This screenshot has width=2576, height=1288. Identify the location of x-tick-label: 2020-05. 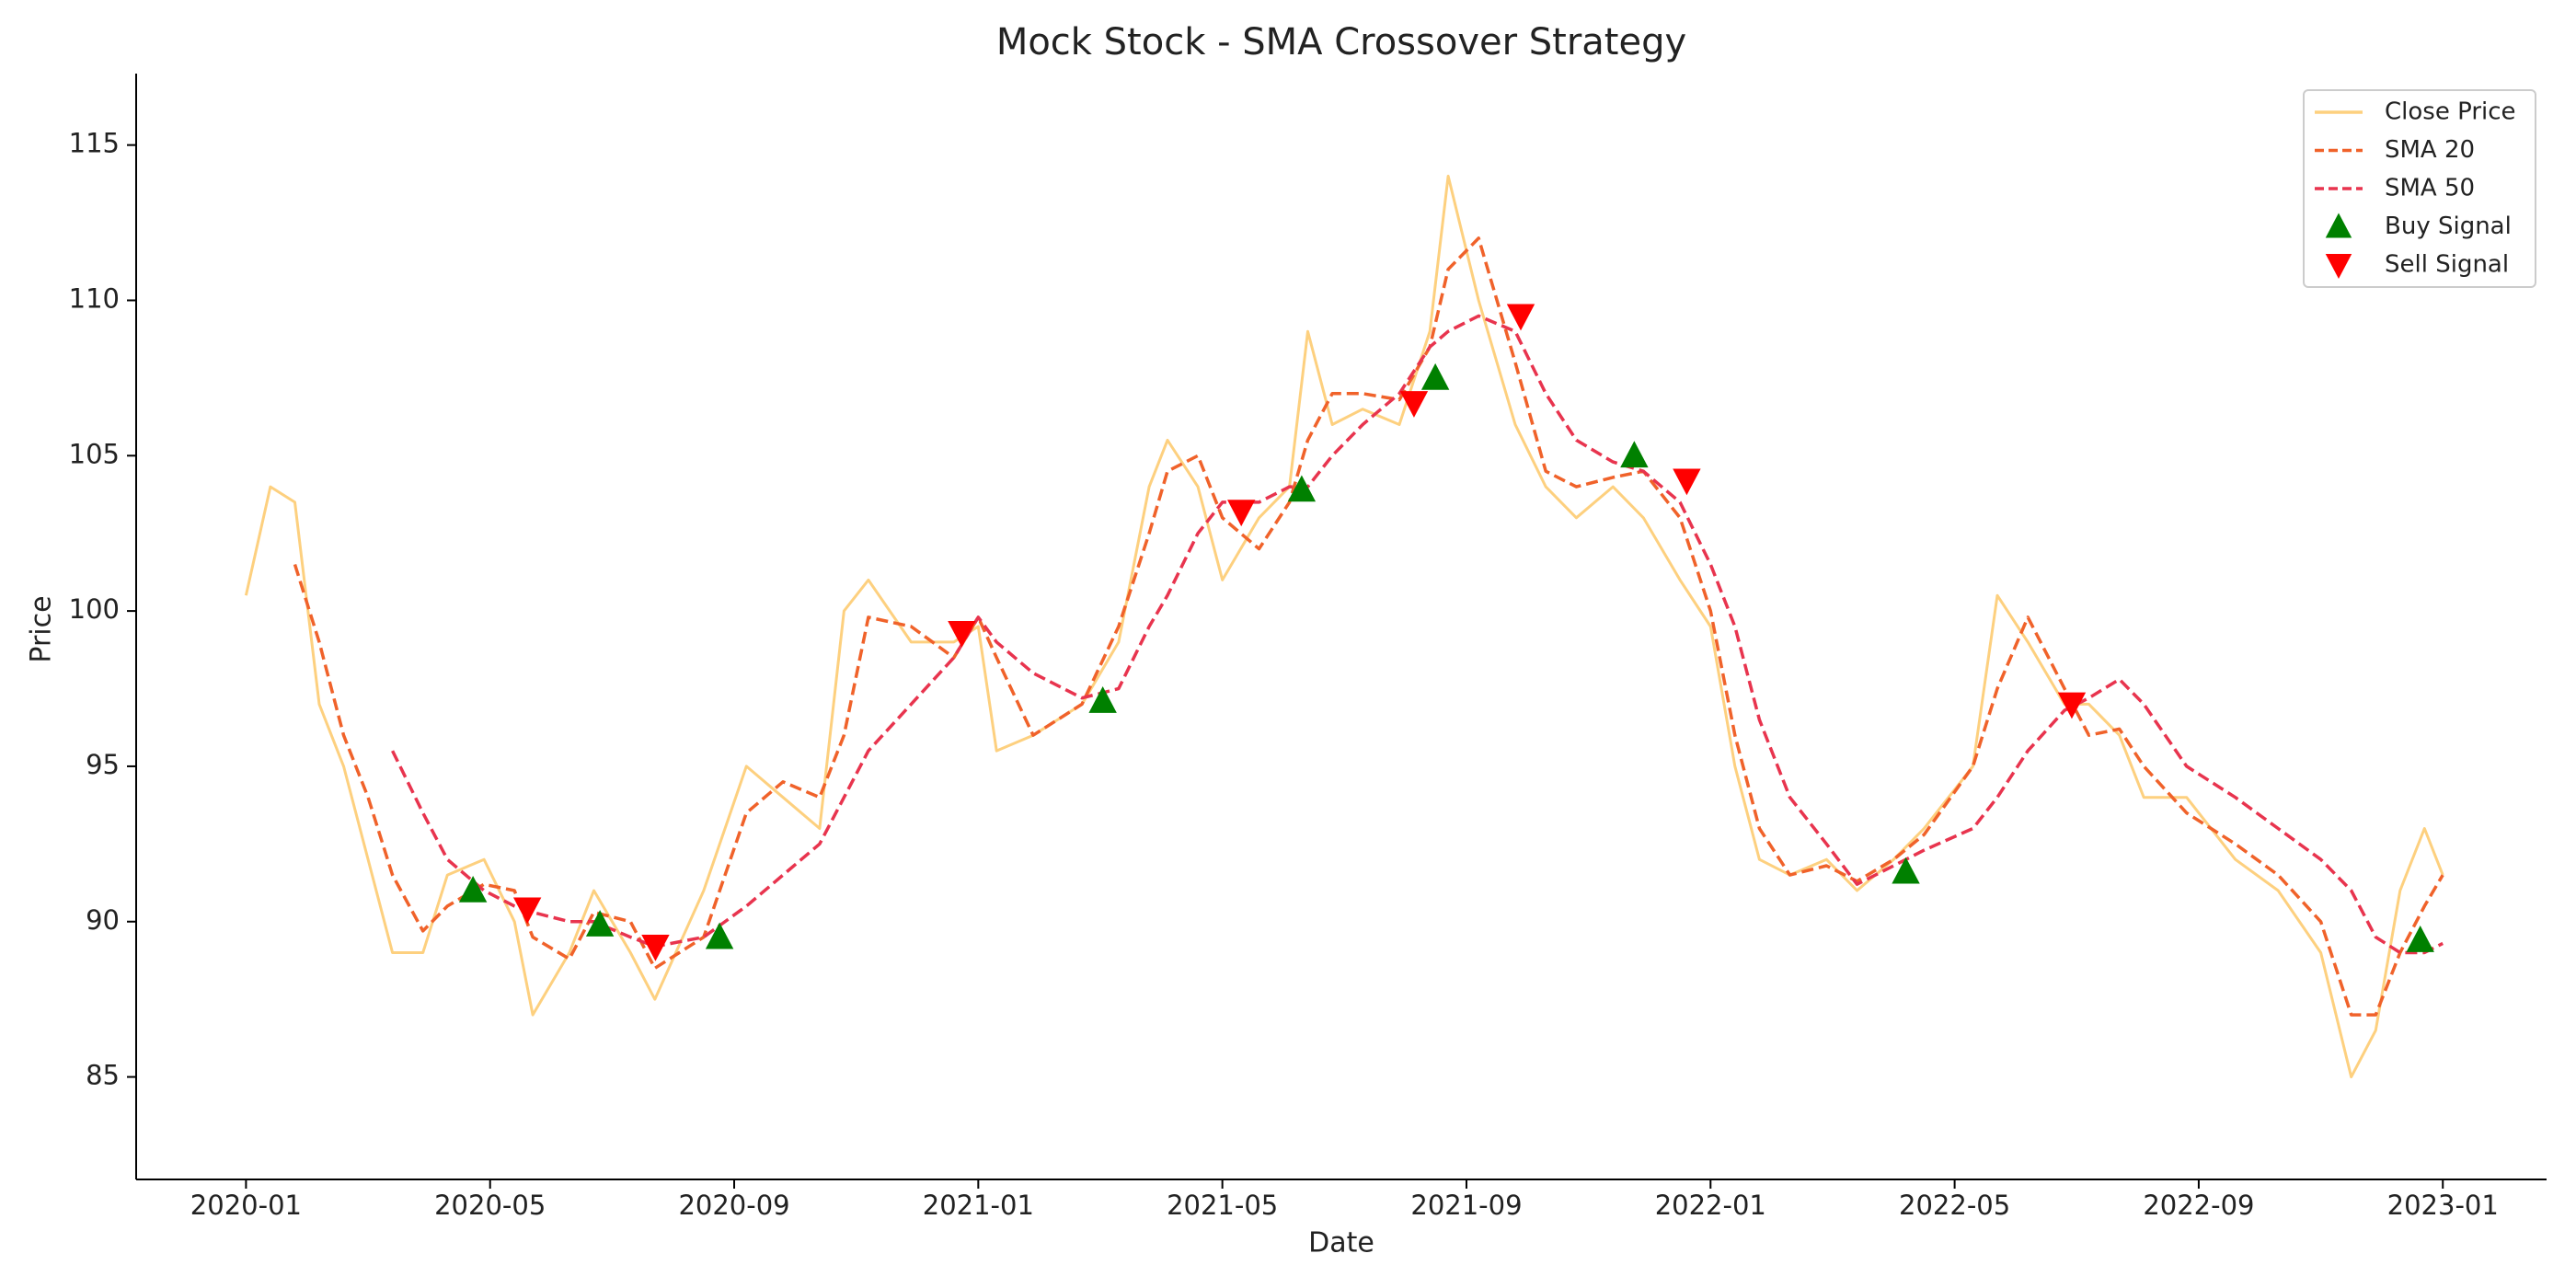
(490, 1205).